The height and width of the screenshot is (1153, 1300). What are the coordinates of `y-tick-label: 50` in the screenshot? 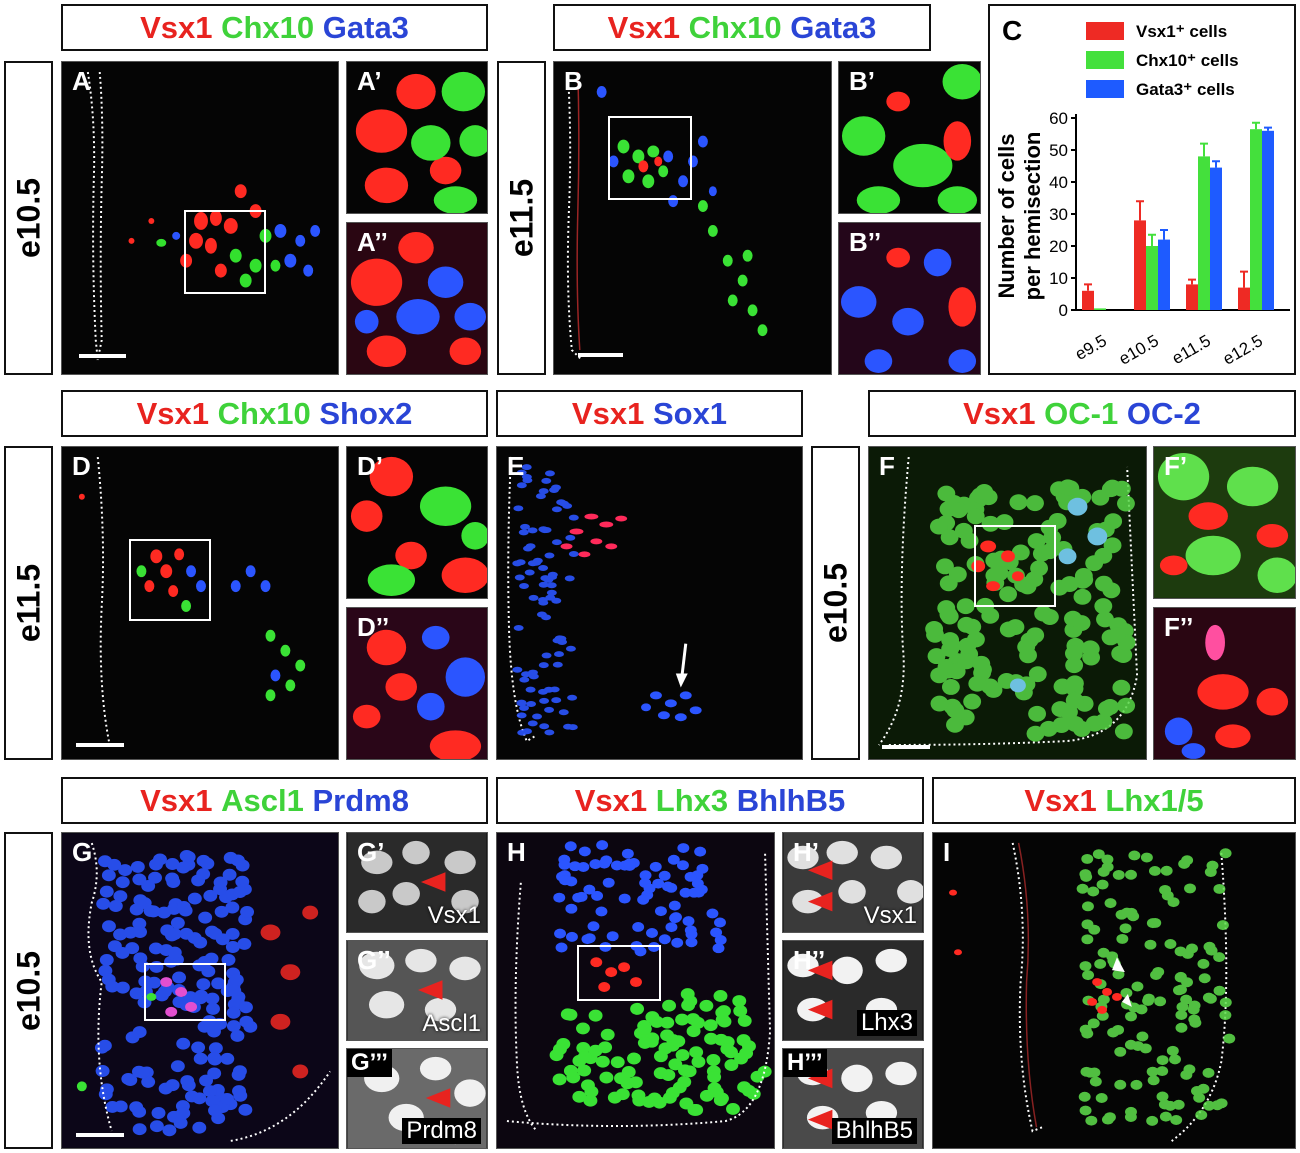 It's located at (1058, 150).